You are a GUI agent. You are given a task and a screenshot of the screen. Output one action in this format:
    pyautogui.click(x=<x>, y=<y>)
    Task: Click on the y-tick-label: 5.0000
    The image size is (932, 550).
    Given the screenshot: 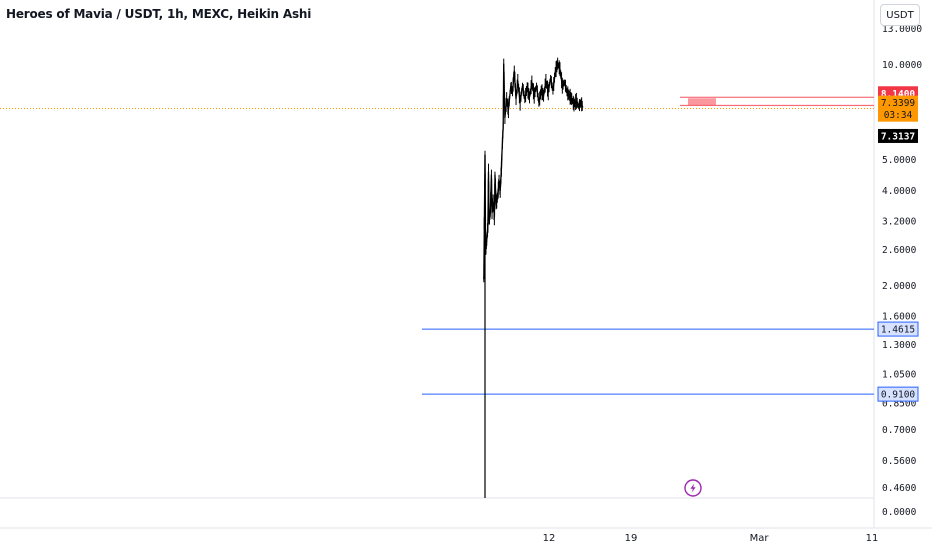 What is the action you would take?
    pyautogui.click(x=899, y=160)
    